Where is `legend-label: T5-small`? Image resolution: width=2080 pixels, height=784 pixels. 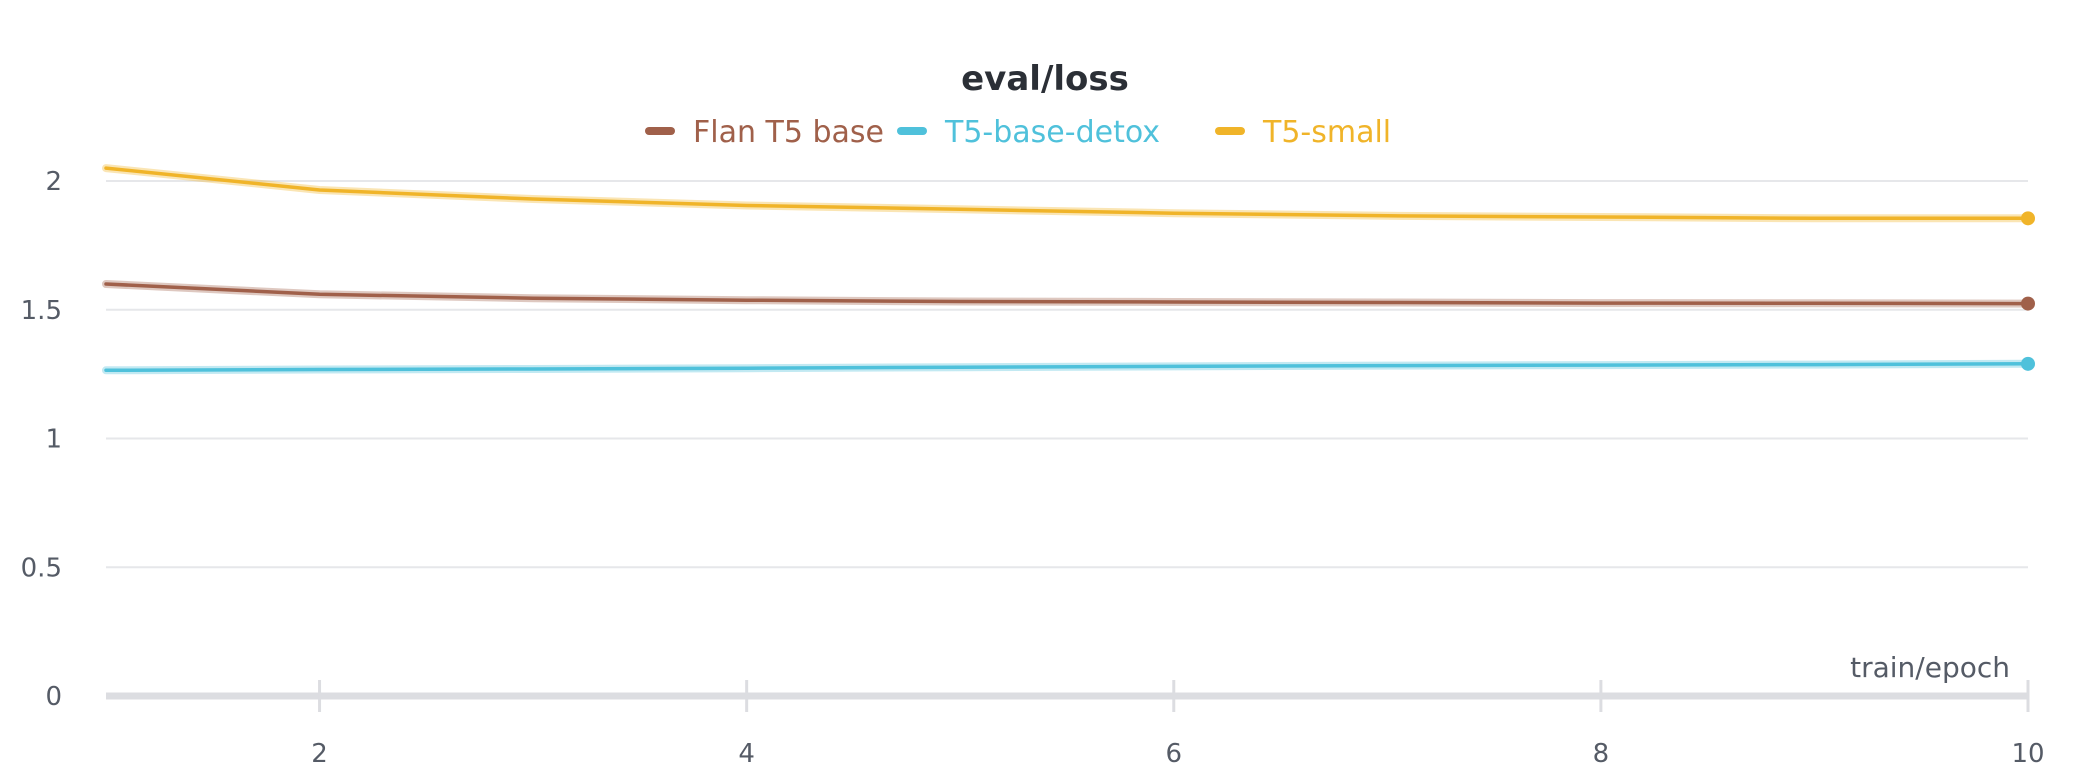 legend-label: T5-small is located at coordinates (1326, 132).